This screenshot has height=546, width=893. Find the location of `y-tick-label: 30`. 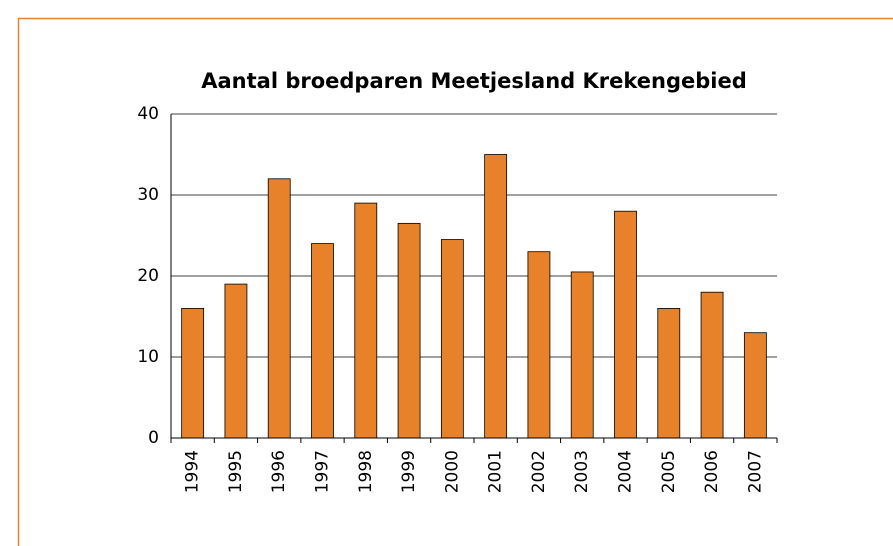

y-tick-label: 30 is located at coordinates (148, 195).